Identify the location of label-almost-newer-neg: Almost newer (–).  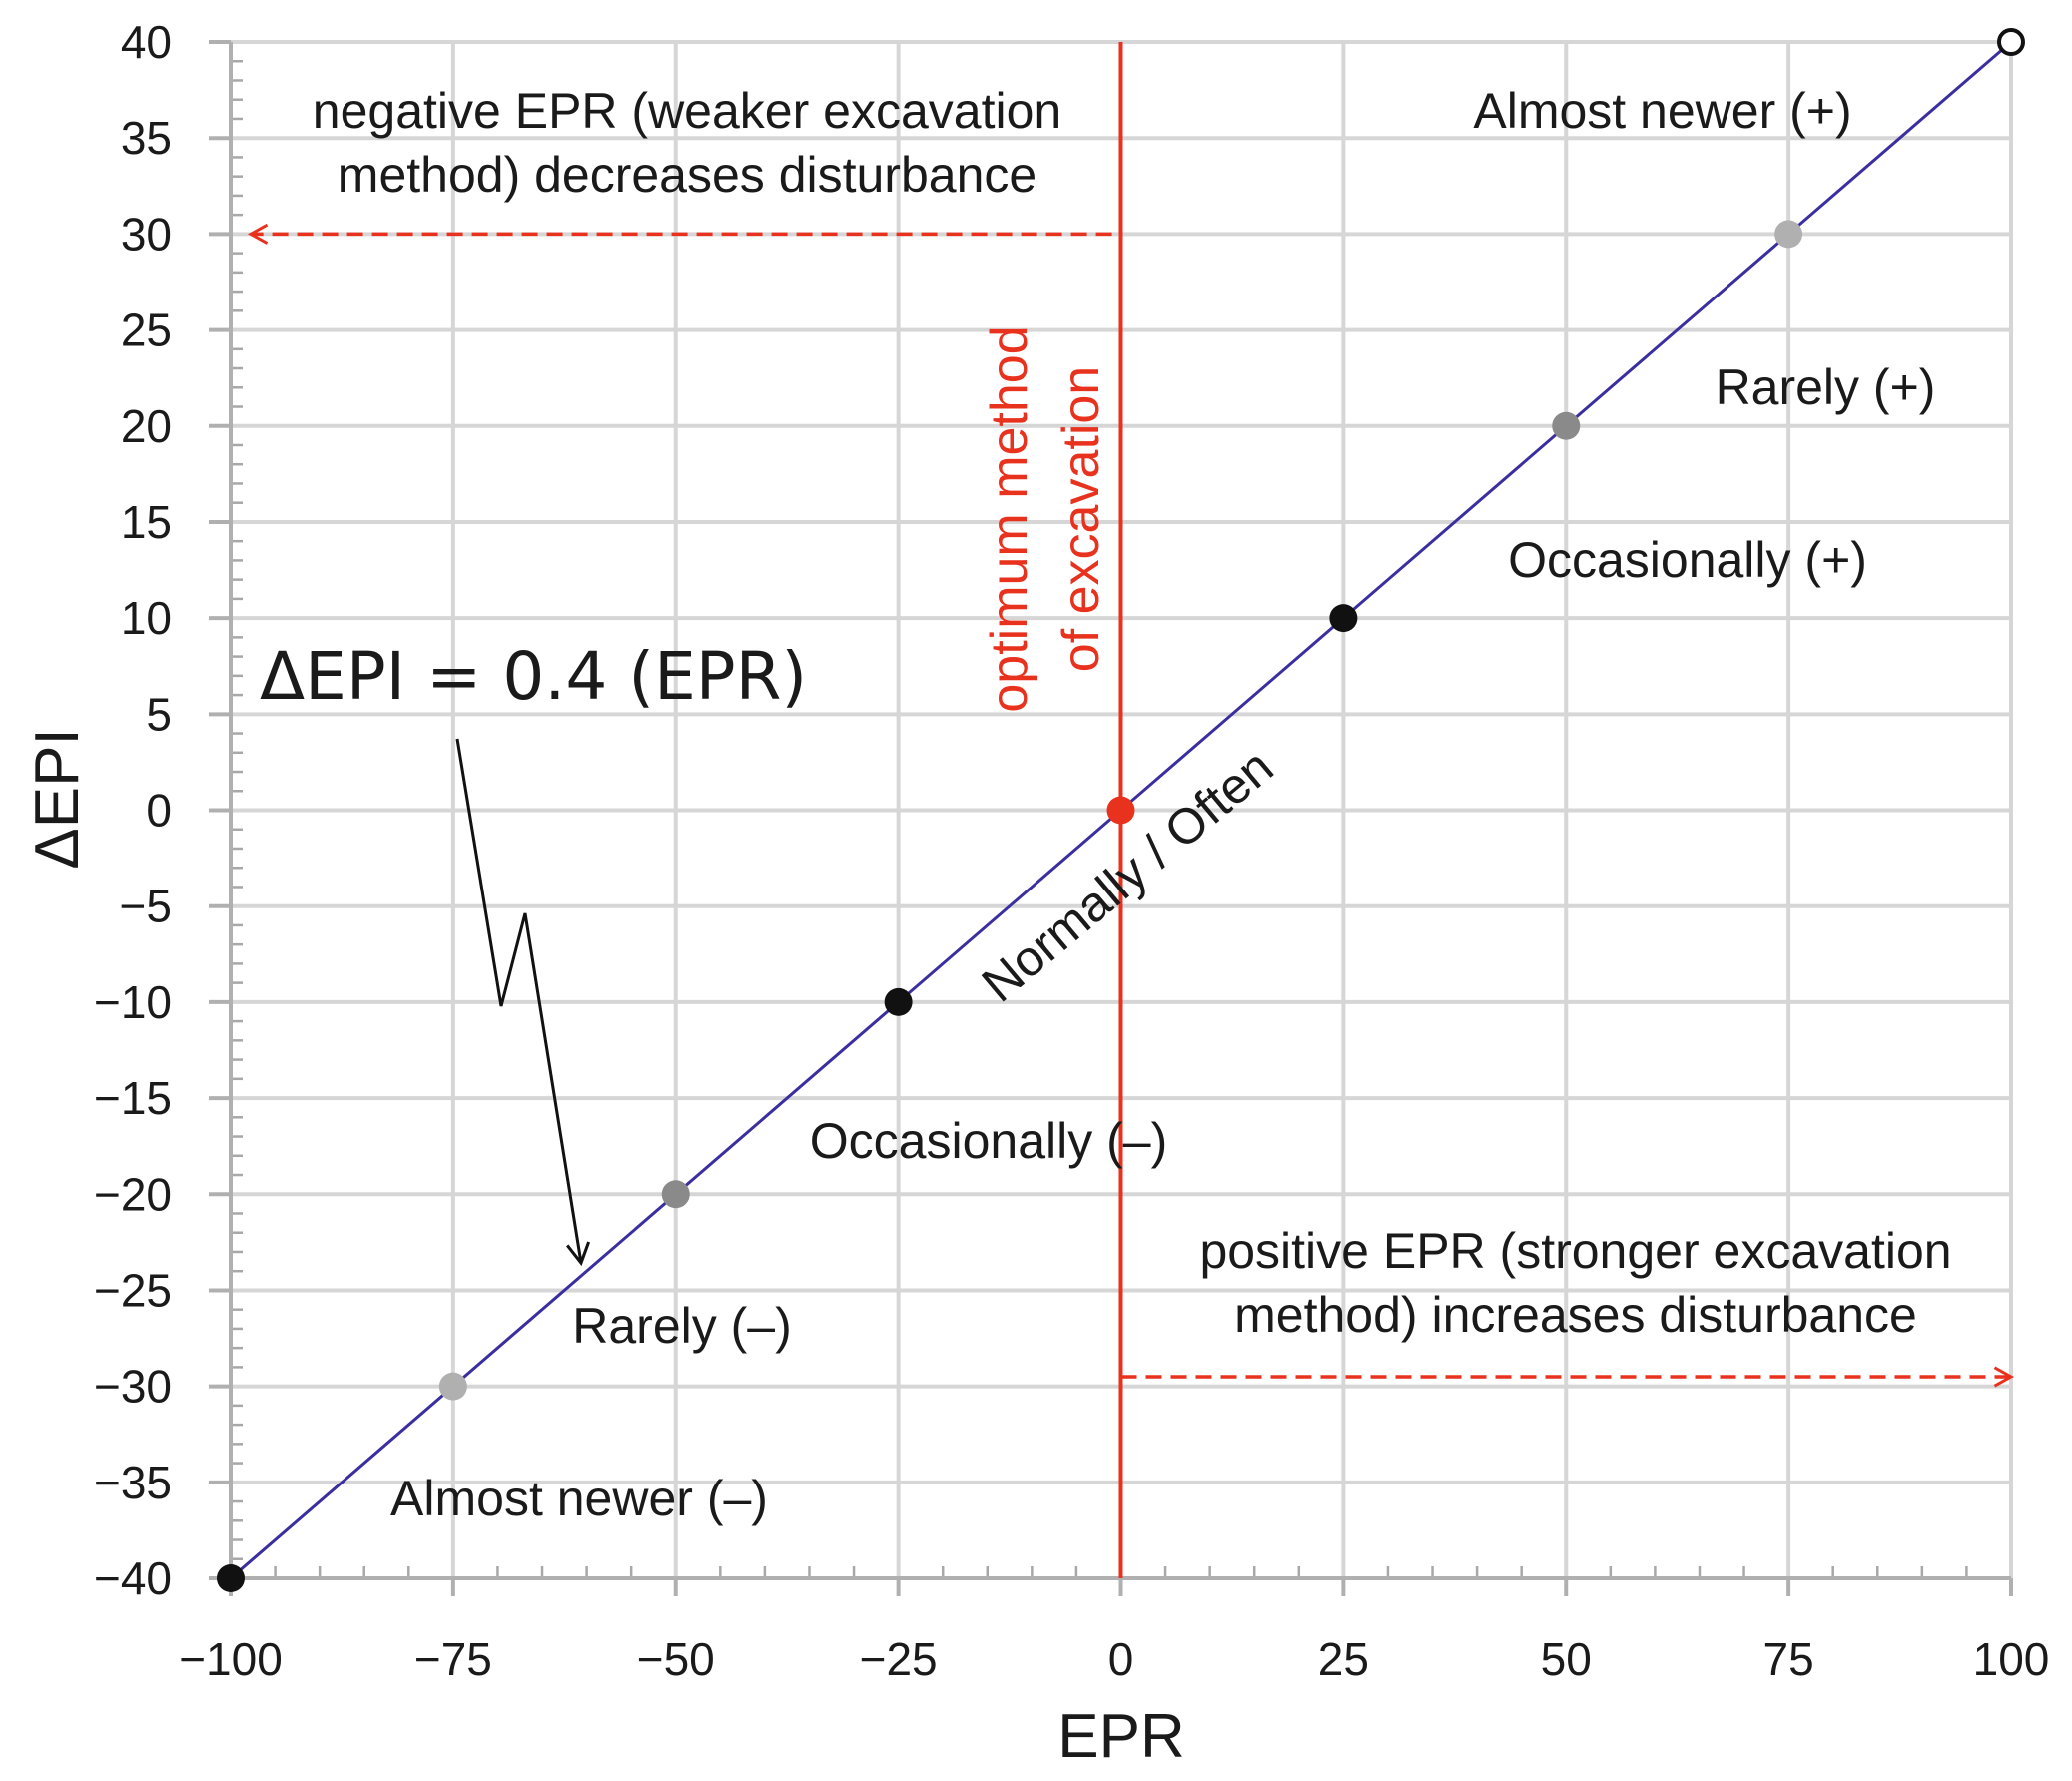
(579, 1498).